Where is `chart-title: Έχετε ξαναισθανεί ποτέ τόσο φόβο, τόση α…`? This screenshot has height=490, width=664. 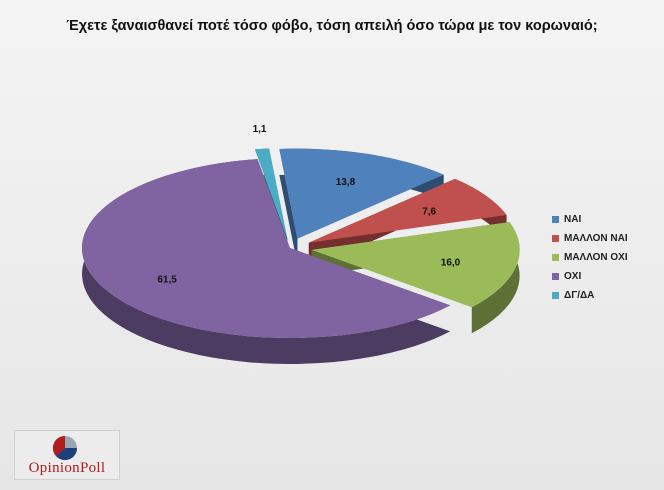
chart-title: Έχετε ξαναισθανεί ποτέ τόσο φόβο, τόση α… is located at coordinates (332, 26).